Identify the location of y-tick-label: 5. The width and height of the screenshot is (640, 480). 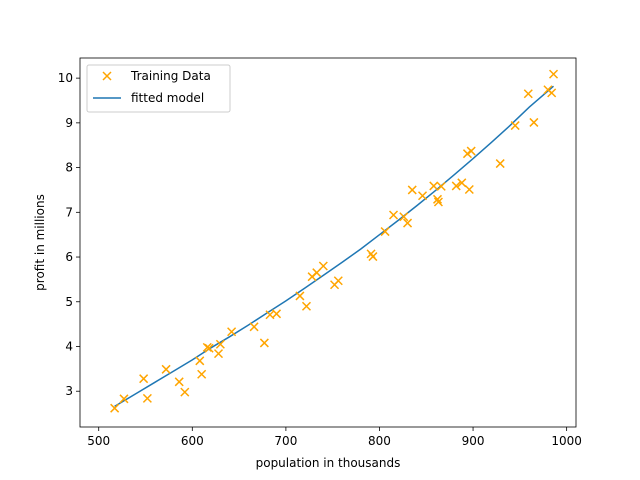
(69, 302).